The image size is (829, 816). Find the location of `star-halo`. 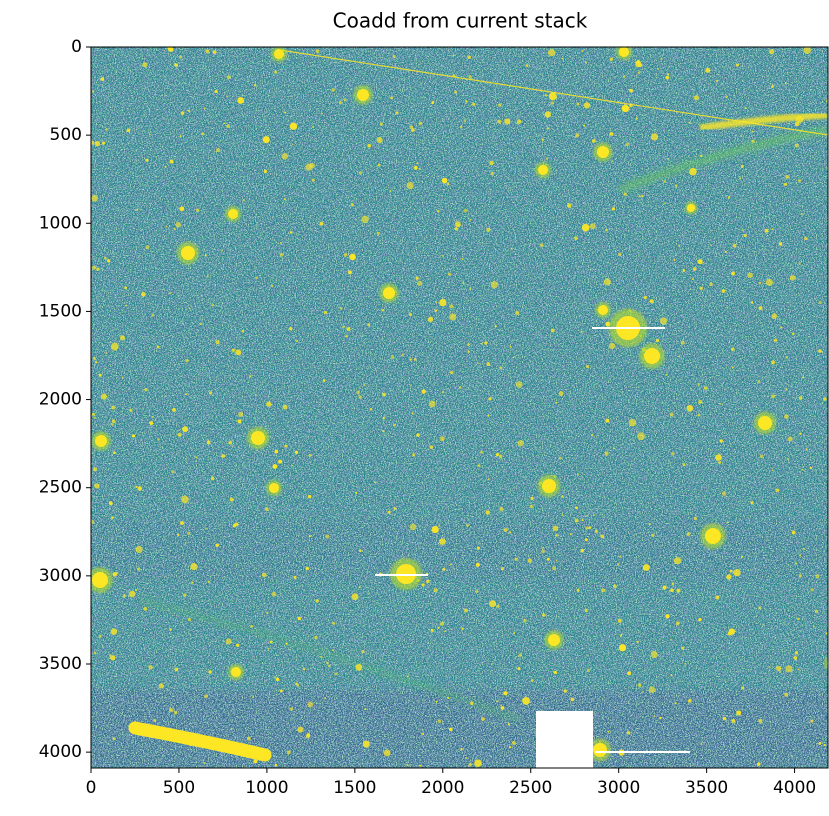

star-halo is located at coordinates (826, 663).